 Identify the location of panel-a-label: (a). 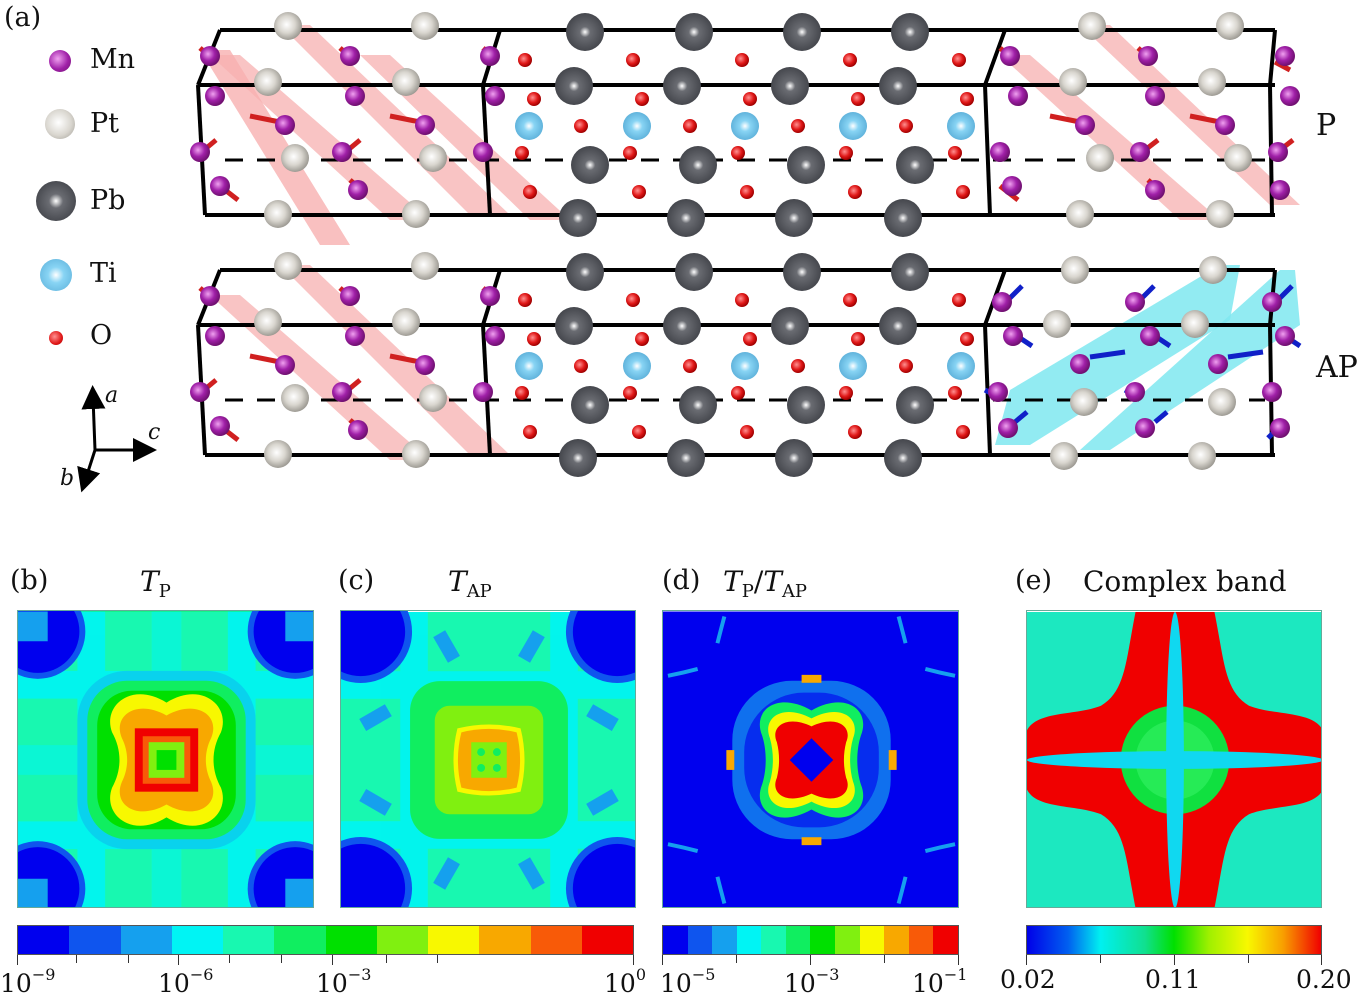
(23, 17).